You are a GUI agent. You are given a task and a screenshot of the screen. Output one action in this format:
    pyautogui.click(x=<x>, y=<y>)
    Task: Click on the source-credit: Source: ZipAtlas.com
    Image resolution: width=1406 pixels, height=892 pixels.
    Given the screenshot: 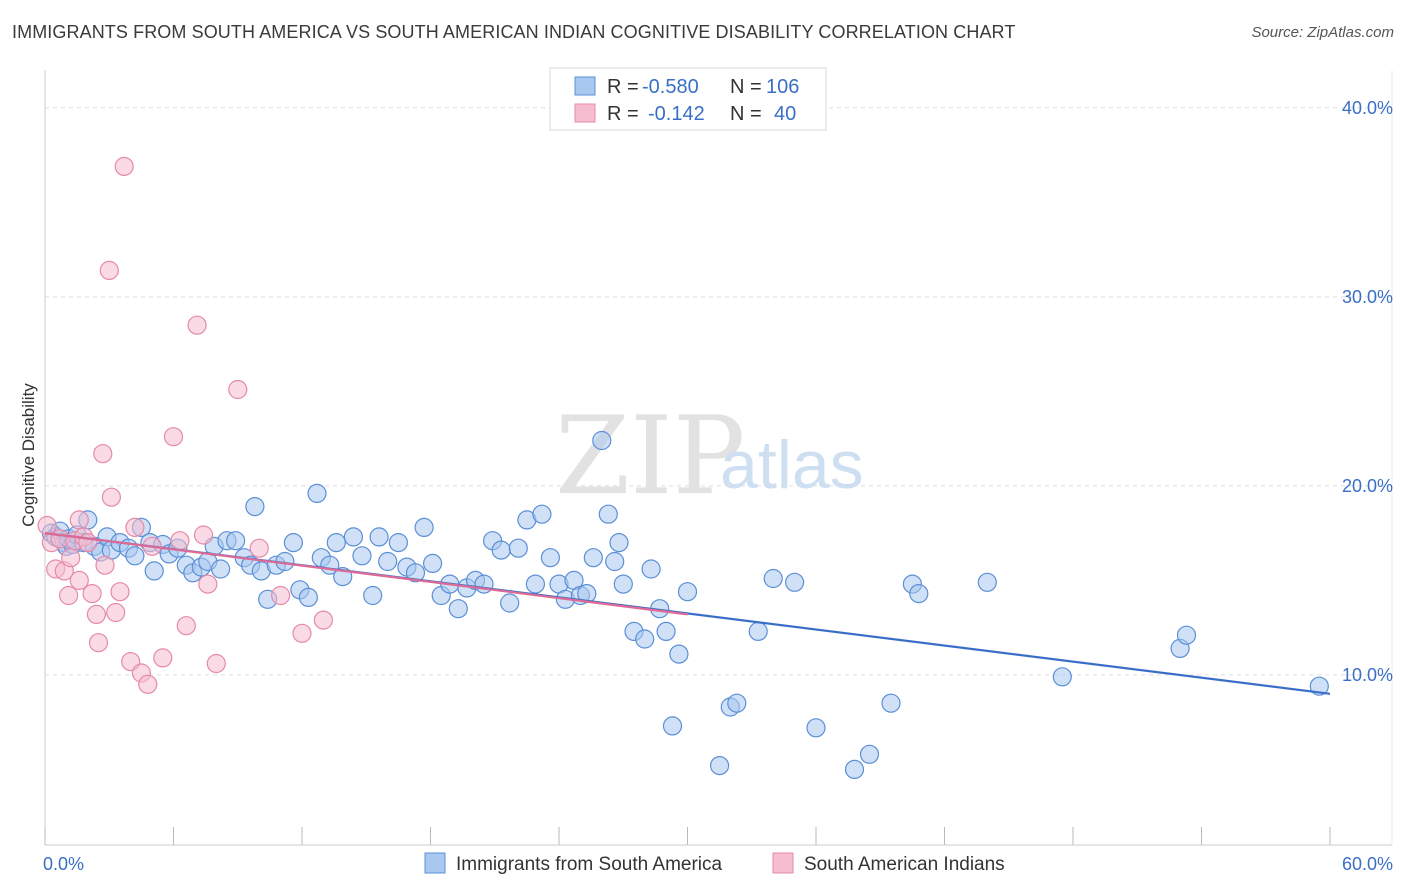 What is the action you would take?
    pyautogui.click(x=1322, y=32)
    